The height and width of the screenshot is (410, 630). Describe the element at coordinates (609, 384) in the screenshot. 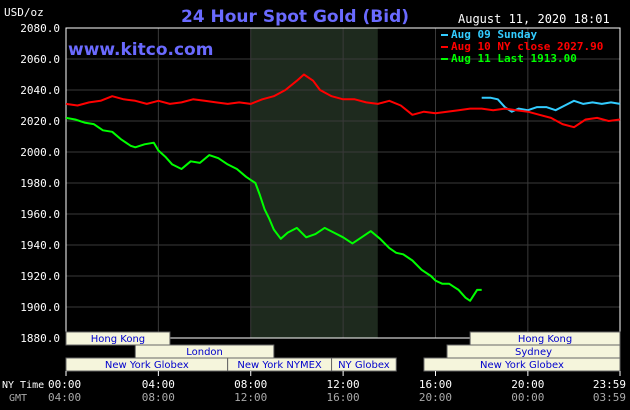

I see `x-tick-label-ny: 23:59` at that location.